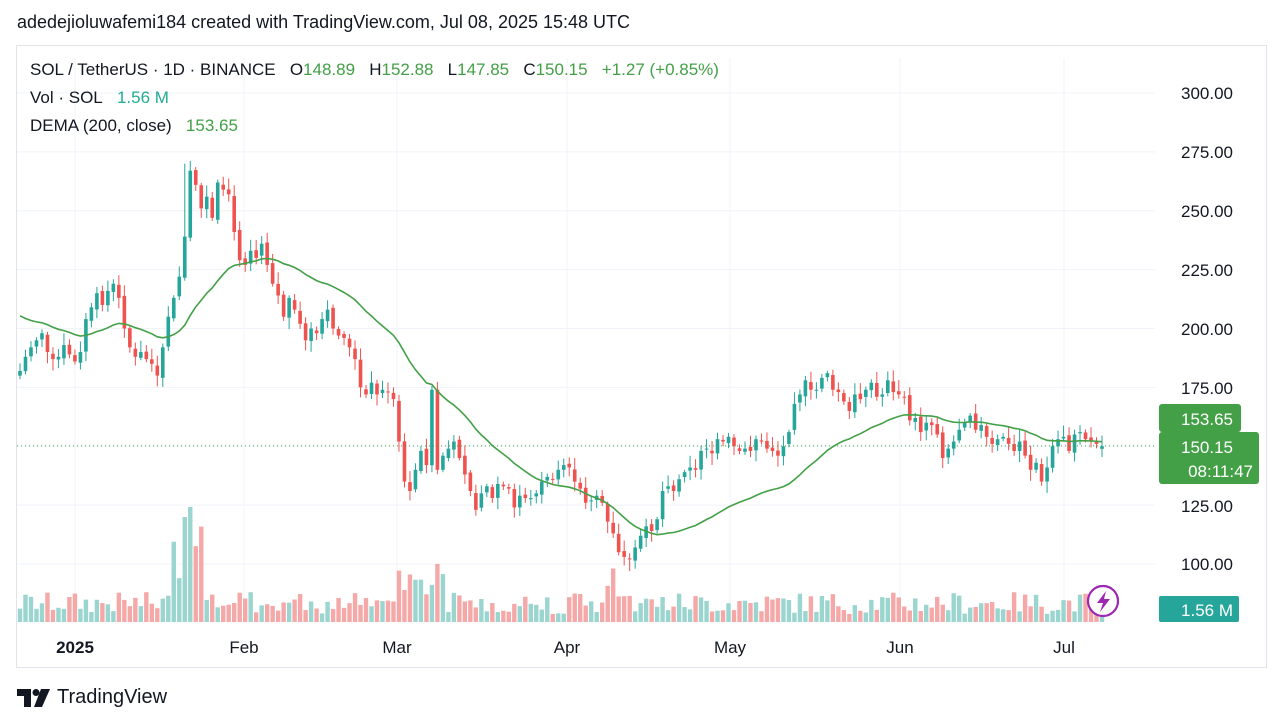 Image resolution: width=1284 pixels, height=727 pixels. Describe the element at coordinates (112, 697) in the screenshot. I see `tradingview-logo-text: TradingView` at that location.